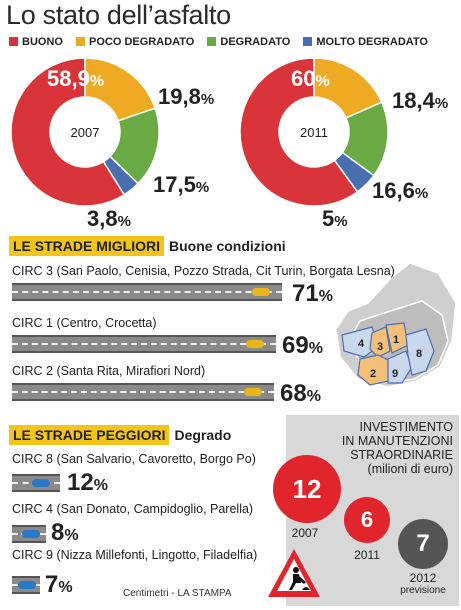 This screenshot has height=610, width=461. Describe the element at coordinates (109, 218) in the screenshot. I see `label-2007-molto-degradato: 3,8%` at that location.